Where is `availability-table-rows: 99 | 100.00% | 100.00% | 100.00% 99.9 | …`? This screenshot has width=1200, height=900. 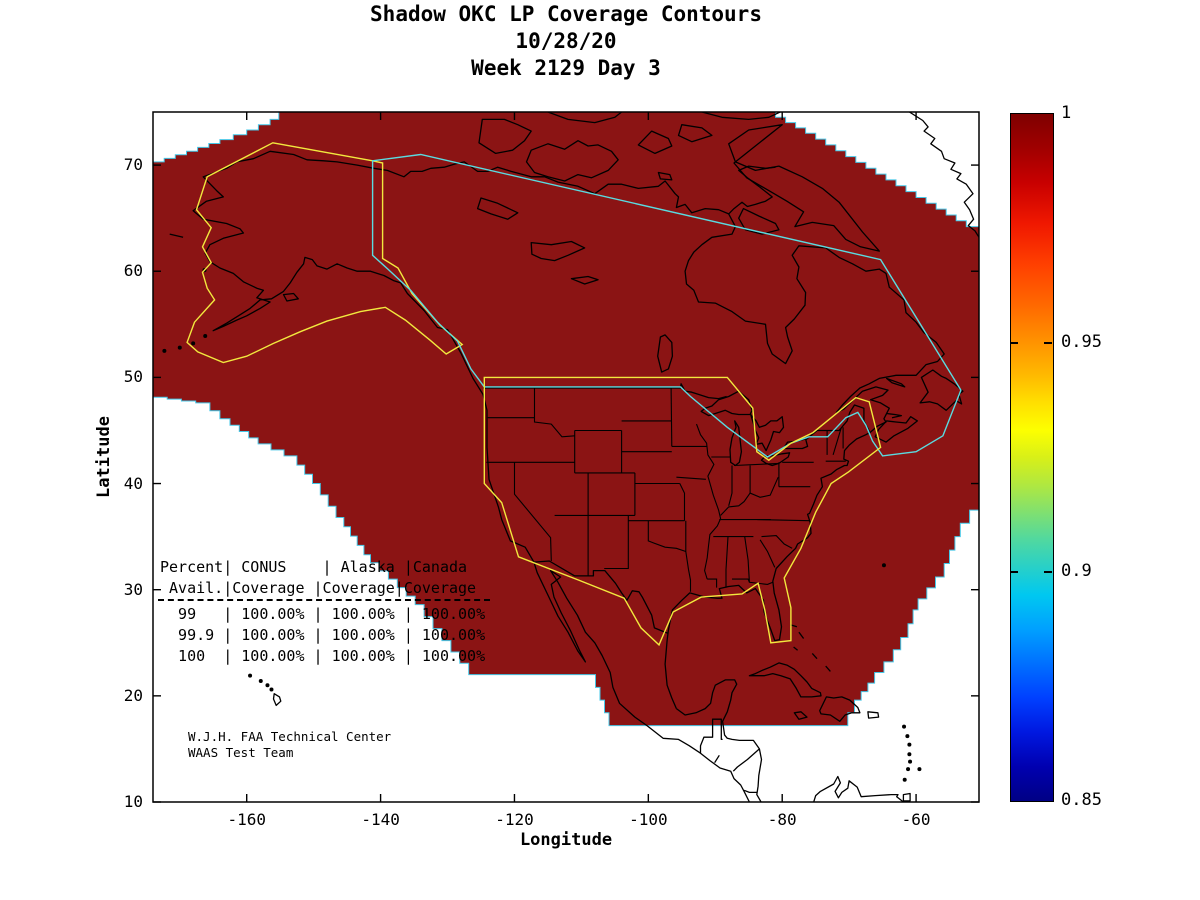 availability-table-rows: 99 | 100.00% | 100.00% | 100.00% 99.9 | … is located at coordinates (332, 635).